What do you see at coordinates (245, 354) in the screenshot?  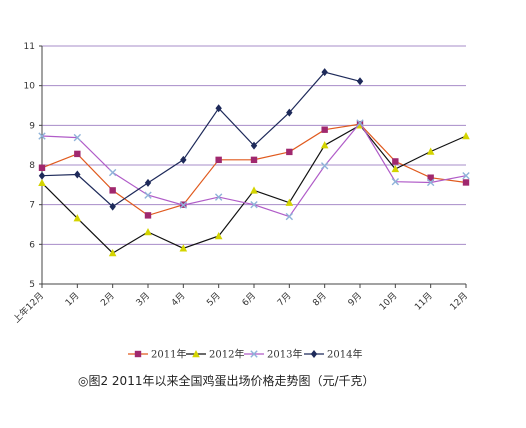 I see `legend: 2011年 2012年 2013年 2014年` at bounding box center [245, 354].